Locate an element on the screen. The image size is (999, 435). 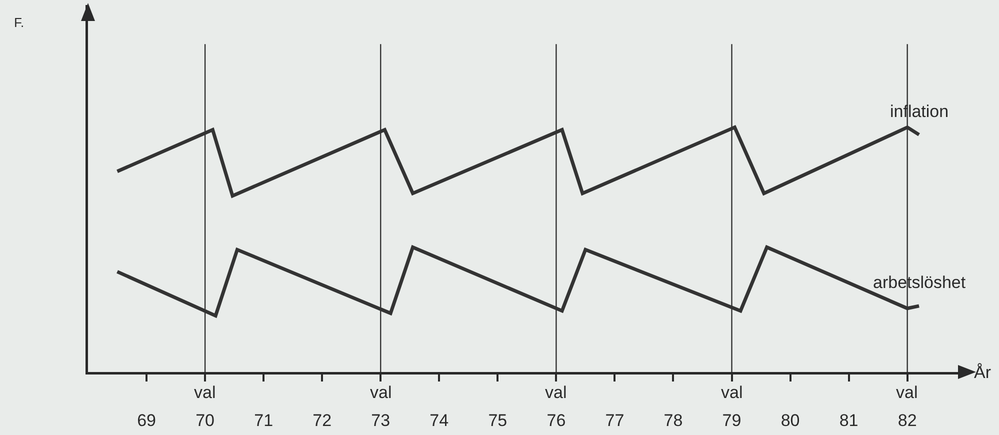
x-tick-label: 73 is located at coordinates (380, 420).